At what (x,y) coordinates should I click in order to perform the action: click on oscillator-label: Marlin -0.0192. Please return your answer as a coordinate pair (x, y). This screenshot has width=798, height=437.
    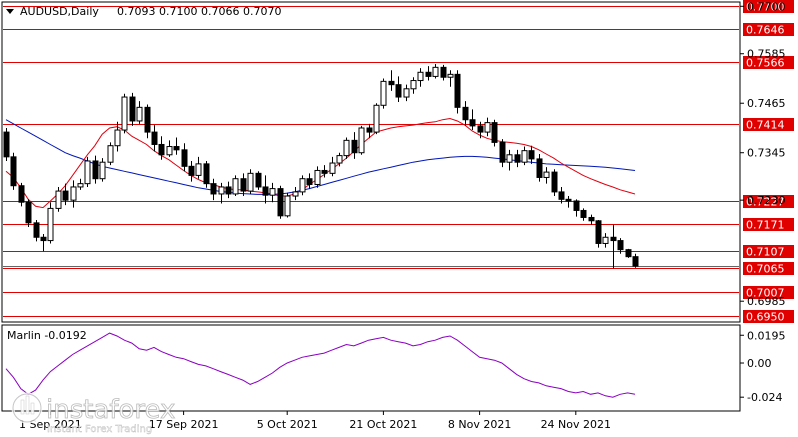
    Looking at the image, I should click on (47, 335).